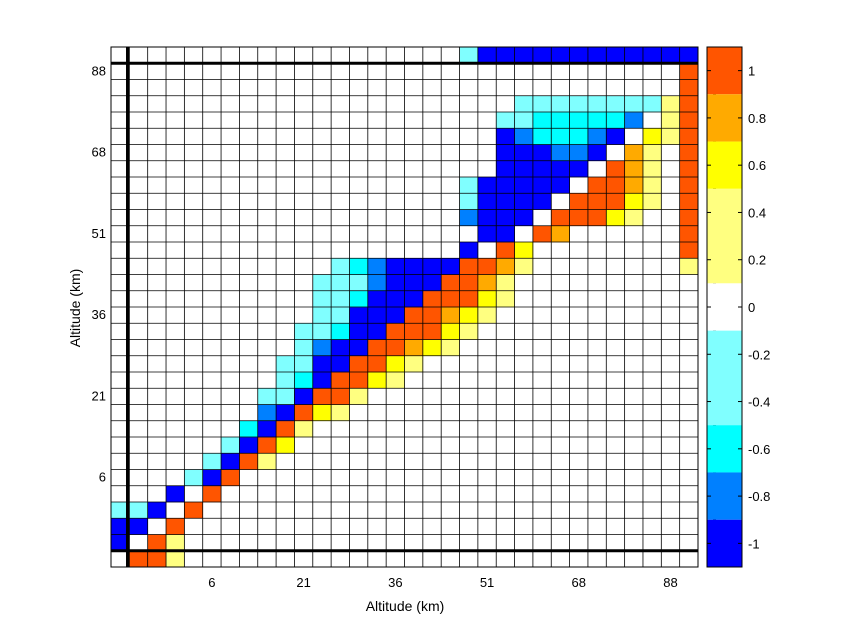 The height and width of the screenshot is (638, 850). Describe the element at coordinates (99, 395) in the screenshot. I see `y-tick-label: 21` at that location.